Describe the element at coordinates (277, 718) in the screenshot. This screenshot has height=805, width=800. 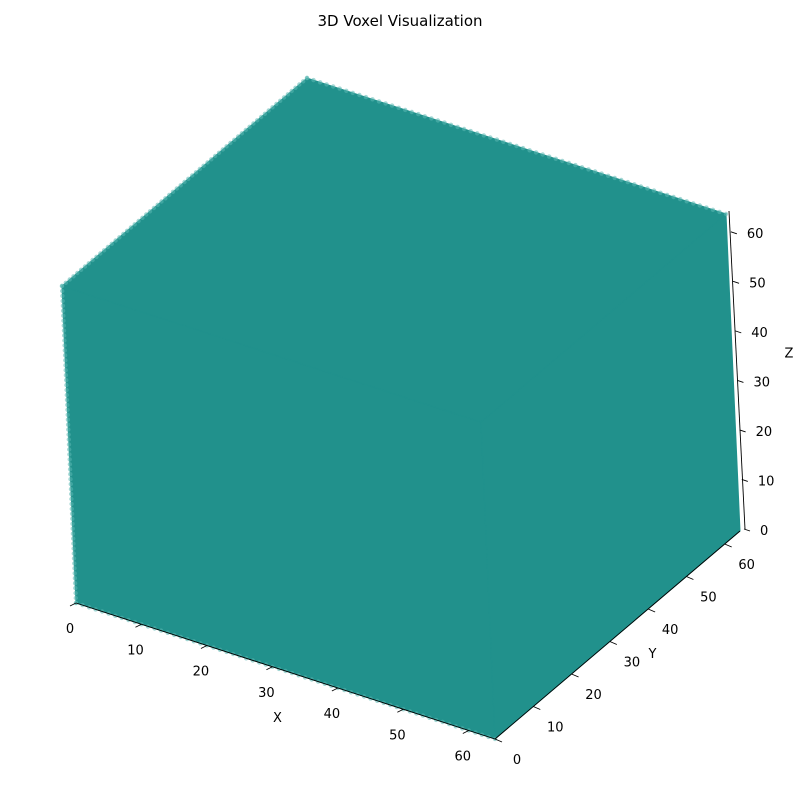
I see `x-axis-label: X` at that location.